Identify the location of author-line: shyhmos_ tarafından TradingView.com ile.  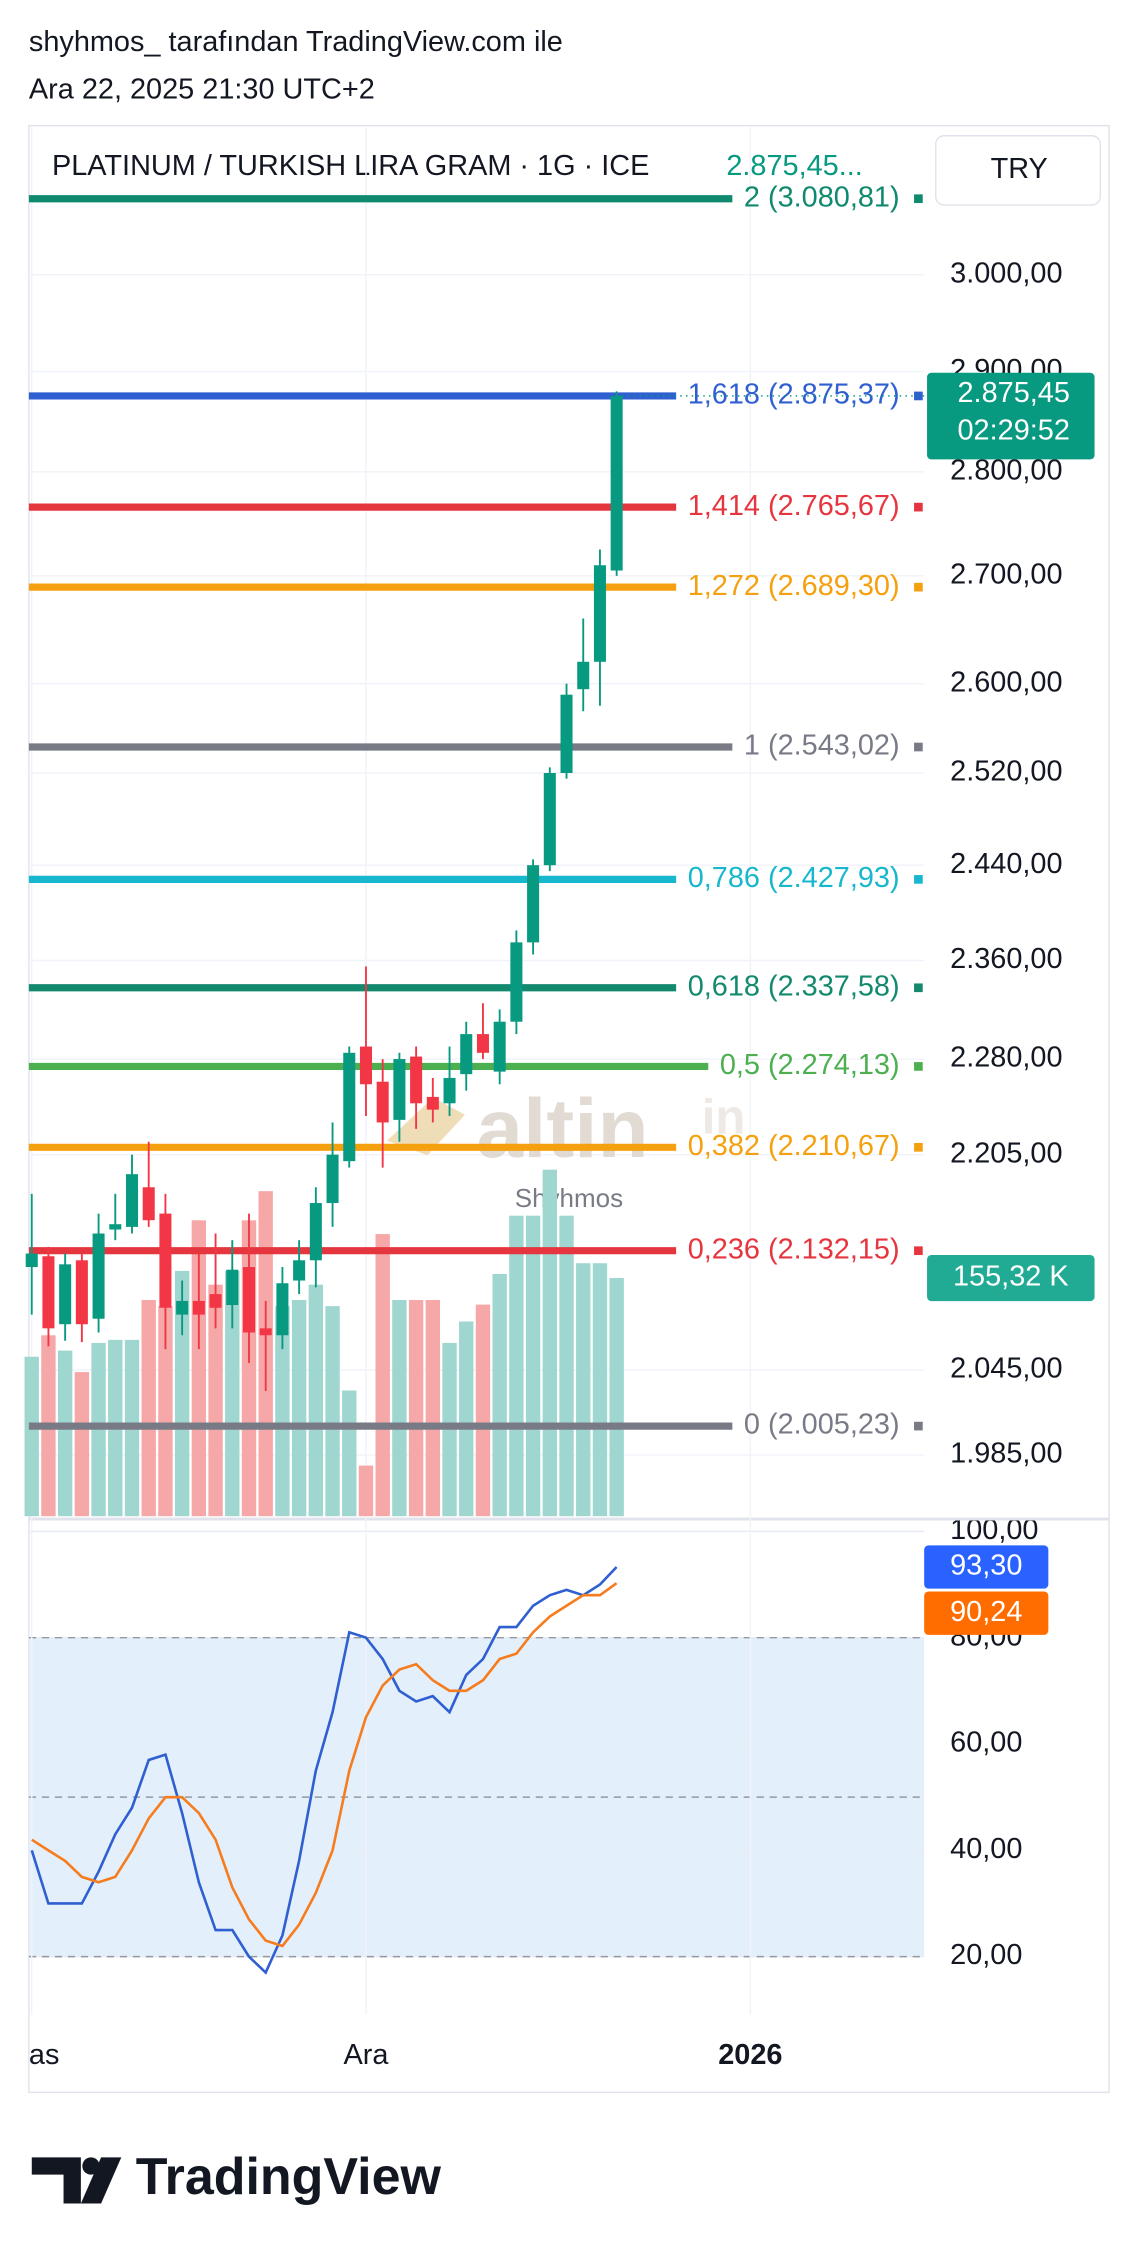
(296, 42).